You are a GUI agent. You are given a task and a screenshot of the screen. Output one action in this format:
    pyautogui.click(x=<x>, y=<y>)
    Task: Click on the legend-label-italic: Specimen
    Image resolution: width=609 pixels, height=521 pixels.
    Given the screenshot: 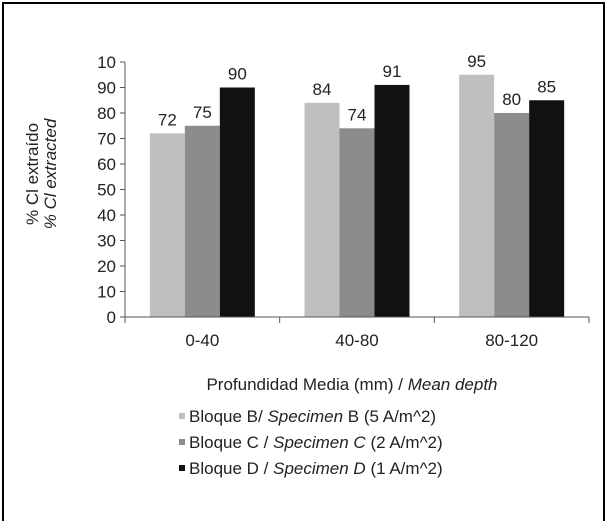 What is the action you would take?
    pyautogui.click(x=305, y=416)
    